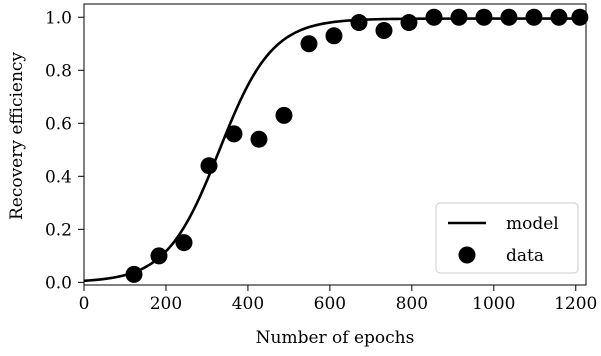 Image resolution: width=601 pixels, height=356 pixels. I want to click on legend-data-swatch, so click(467, 255).